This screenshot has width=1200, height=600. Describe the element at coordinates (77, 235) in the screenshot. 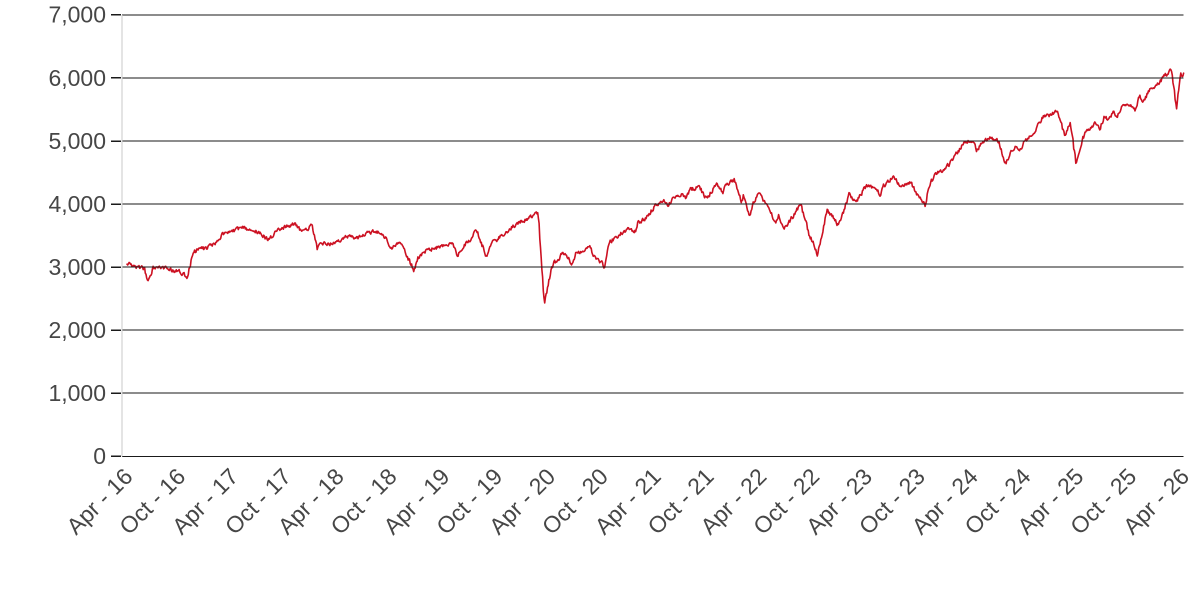

I see `y-axis-labels-group: 0 1,000 2,000 3,000 4,000 5,000 6,000 7,000` at that location.